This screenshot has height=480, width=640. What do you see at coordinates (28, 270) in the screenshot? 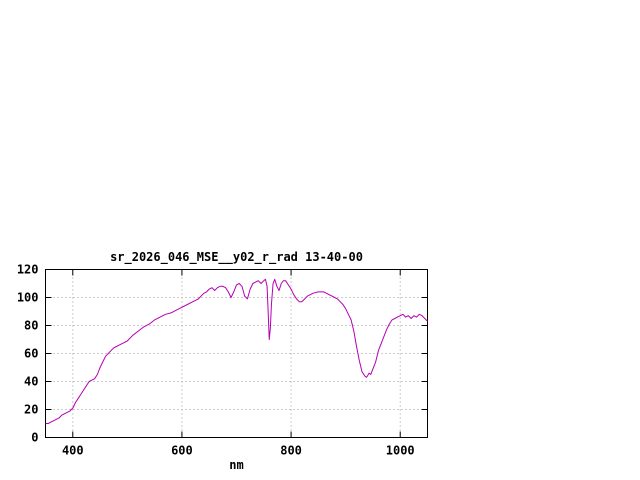
I see `y-tick-label: 120` at bounding box center [28, 270].